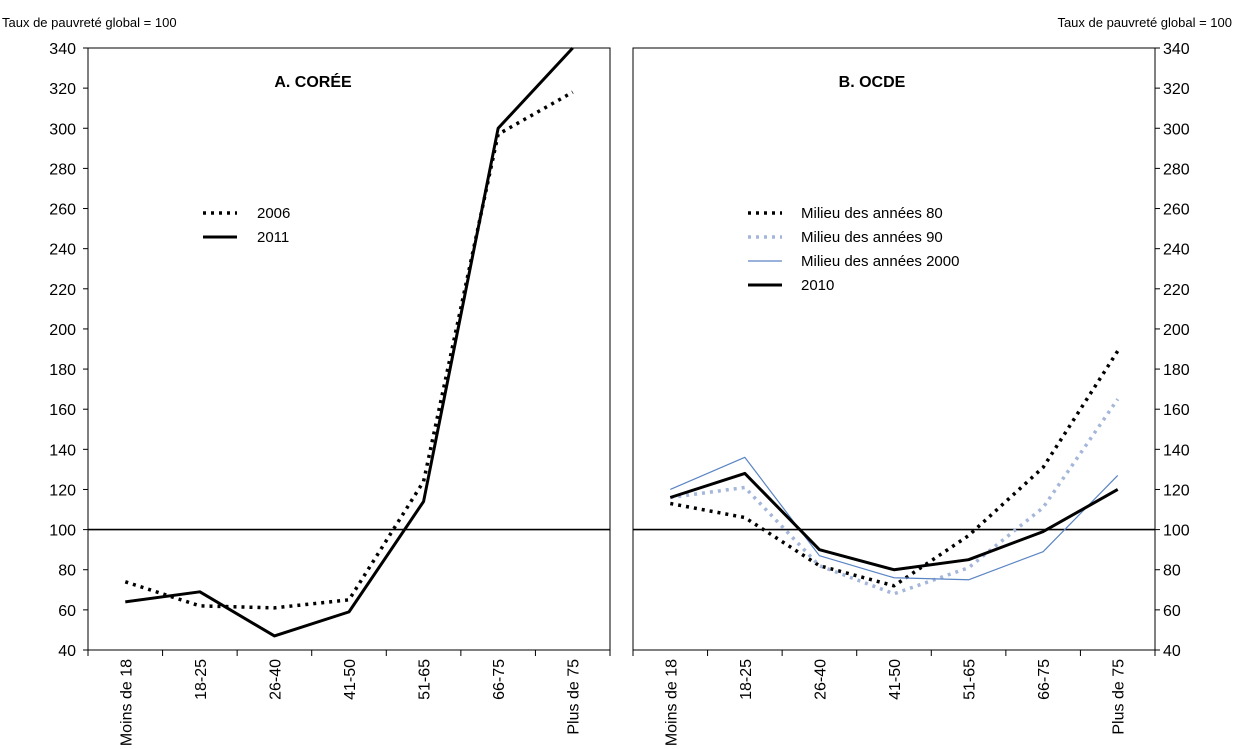 Image resolution: width=1234 pixels, height=749 pixels. What do you see at coordinates (872, 237) in the screenshot?
I see `legend-label: Milieu des années 90` at bounding box center [872, 237].